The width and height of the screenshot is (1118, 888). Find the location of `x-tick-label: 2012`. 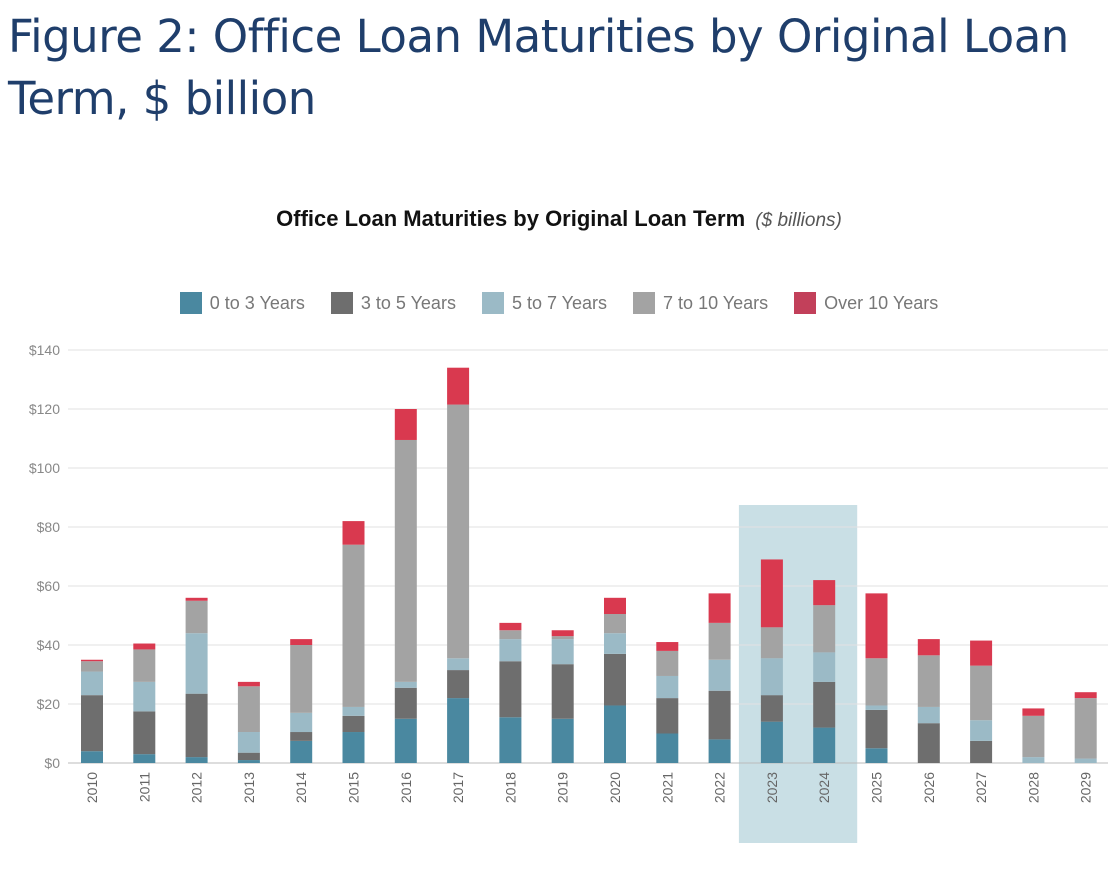

x-tick-label: 2012 is located at coordinates (197, 787).